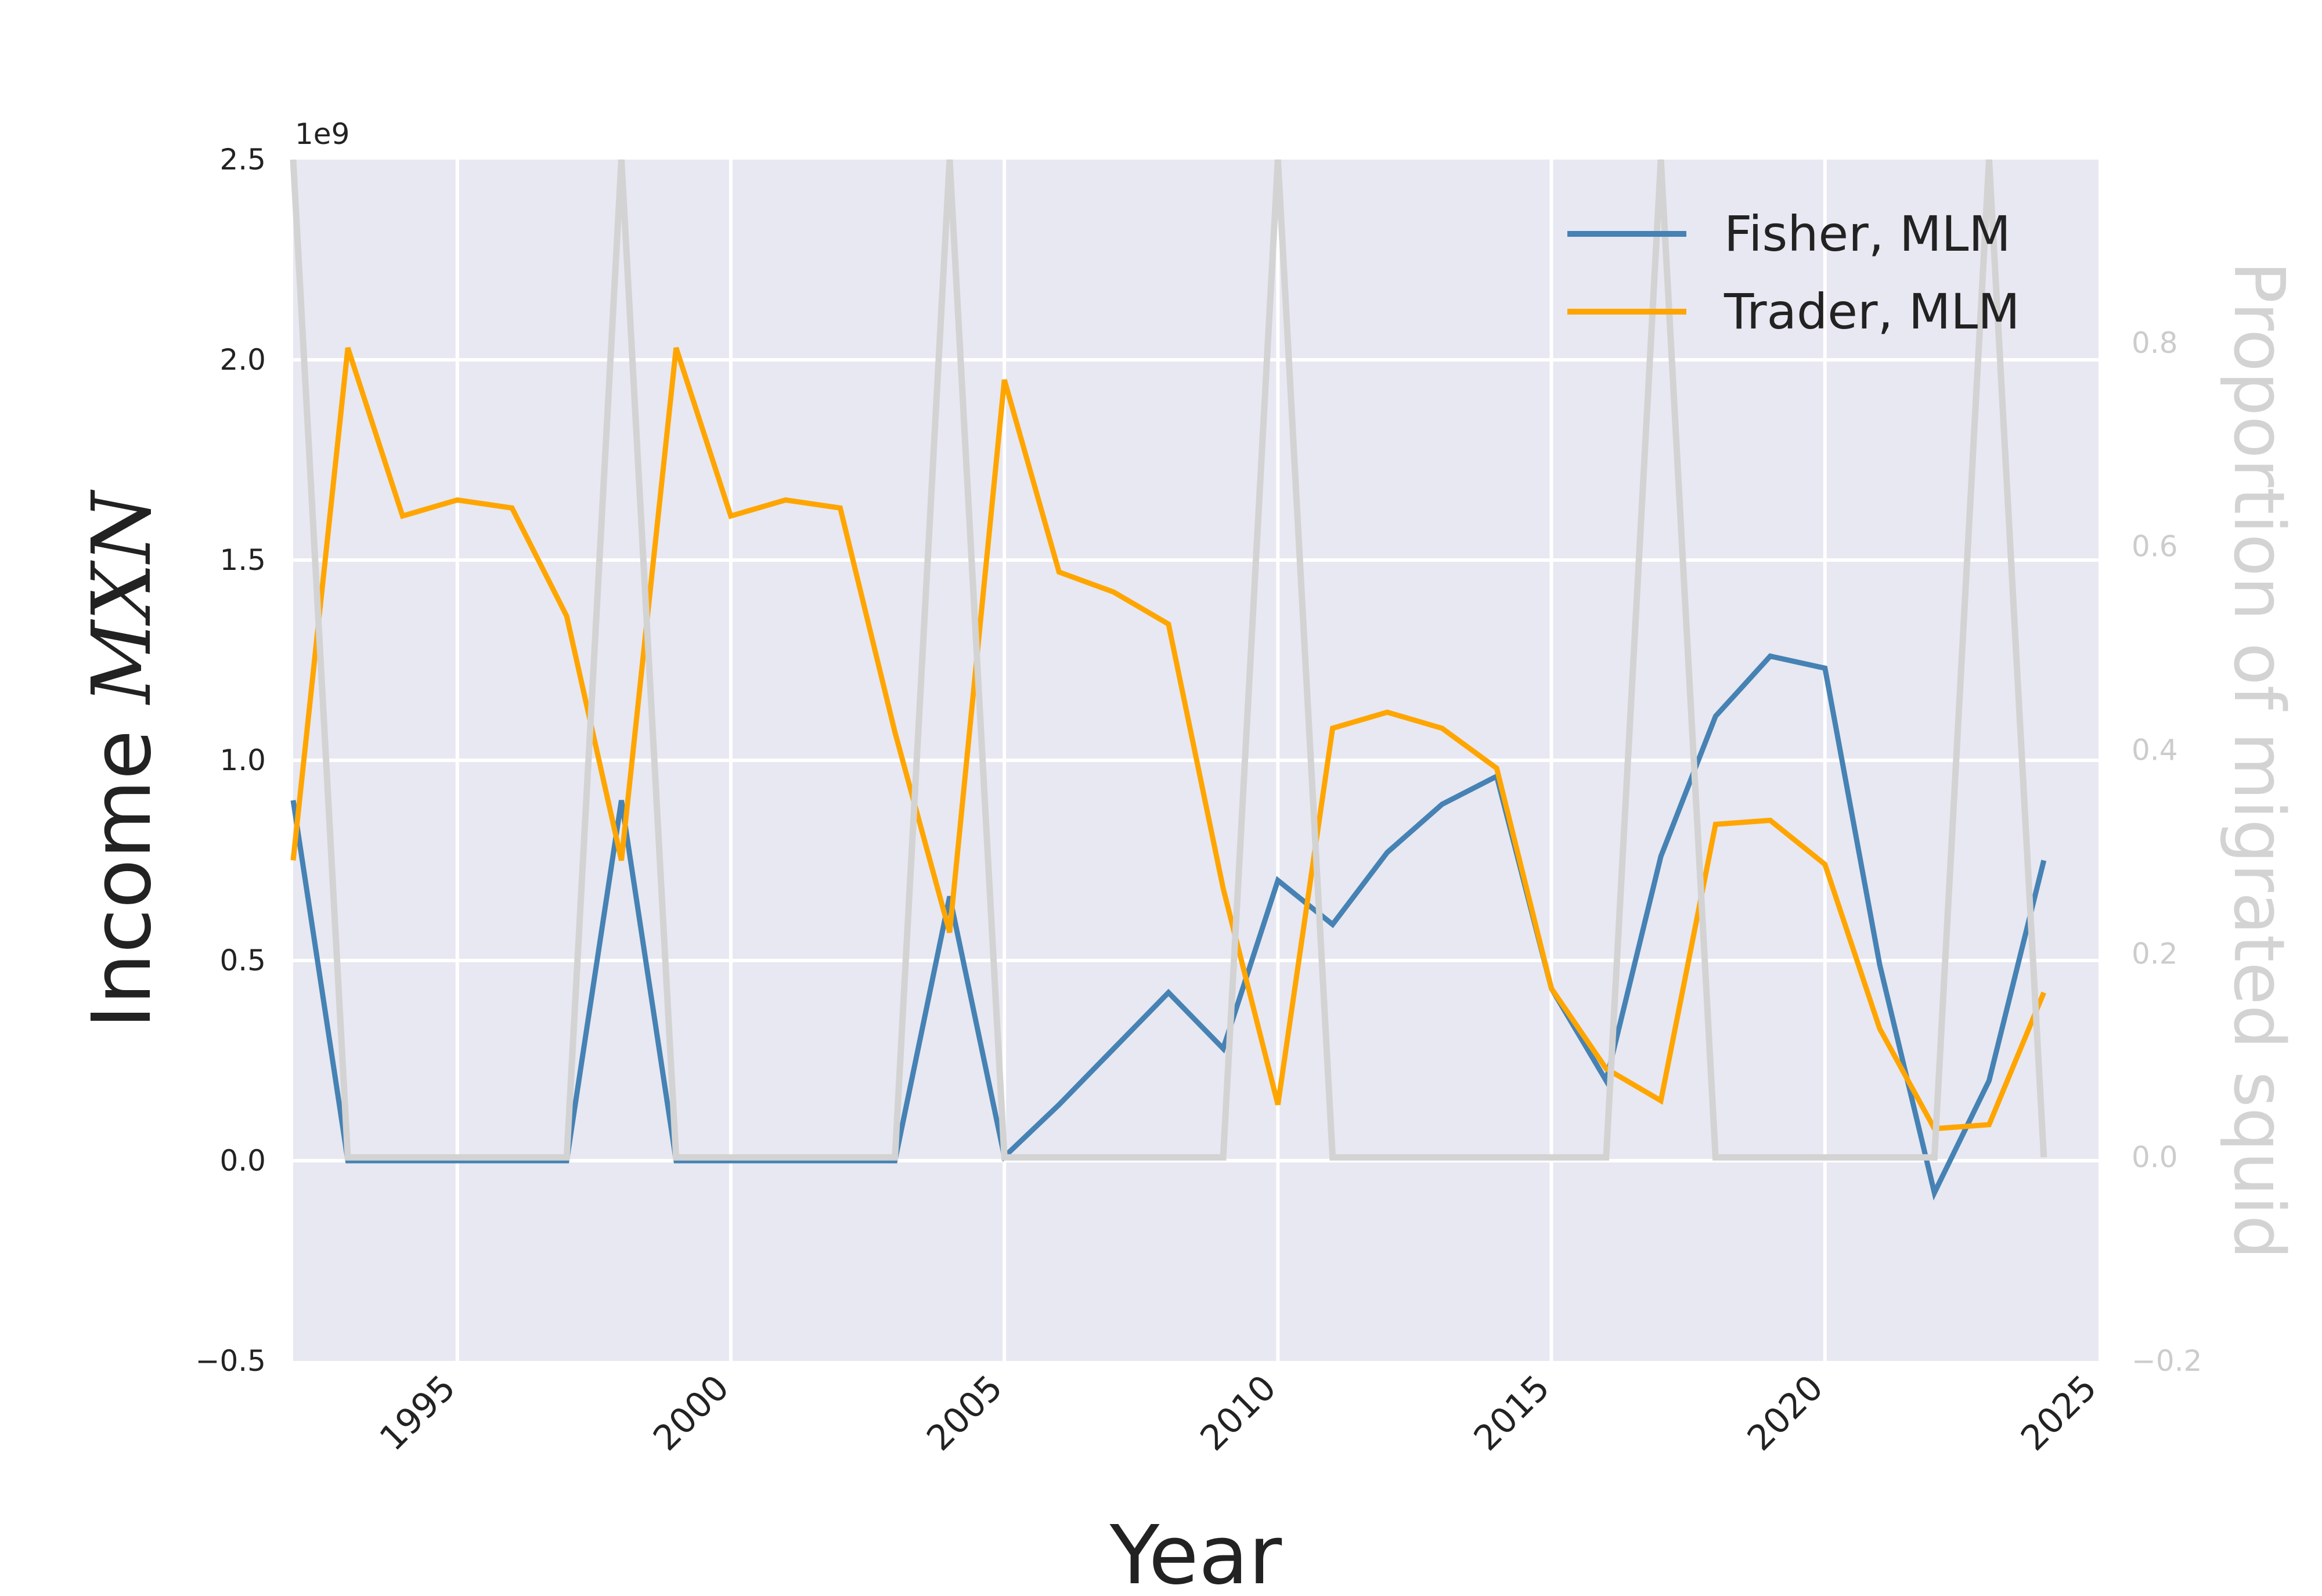 Image resolution: width=2322 pixels, height=1596 pixels. I want to click on y-left-tick-label: 2.0, so click(243, 360).